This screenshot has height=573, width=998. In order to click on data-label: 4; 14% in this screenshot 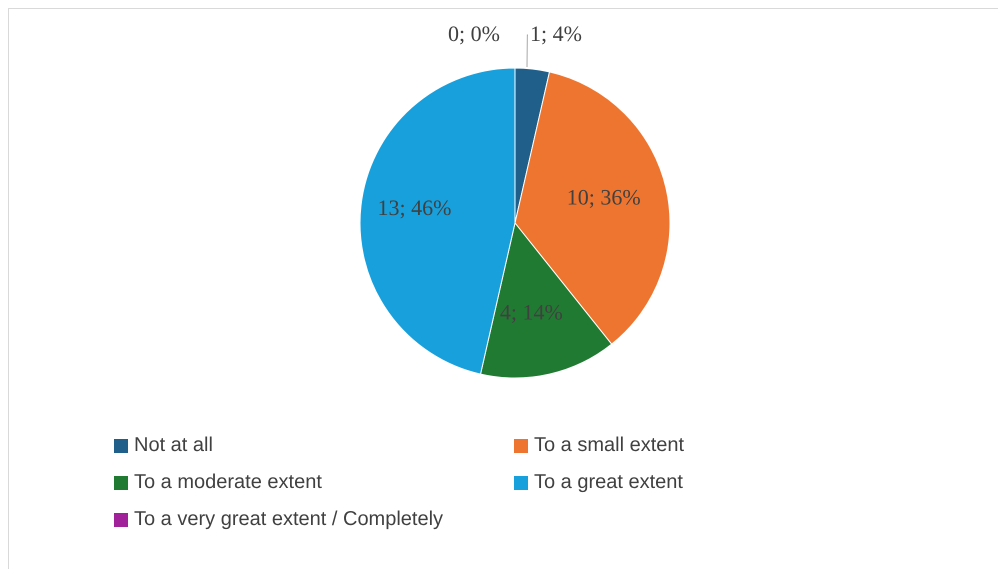, I will do `click(531, 312)`.